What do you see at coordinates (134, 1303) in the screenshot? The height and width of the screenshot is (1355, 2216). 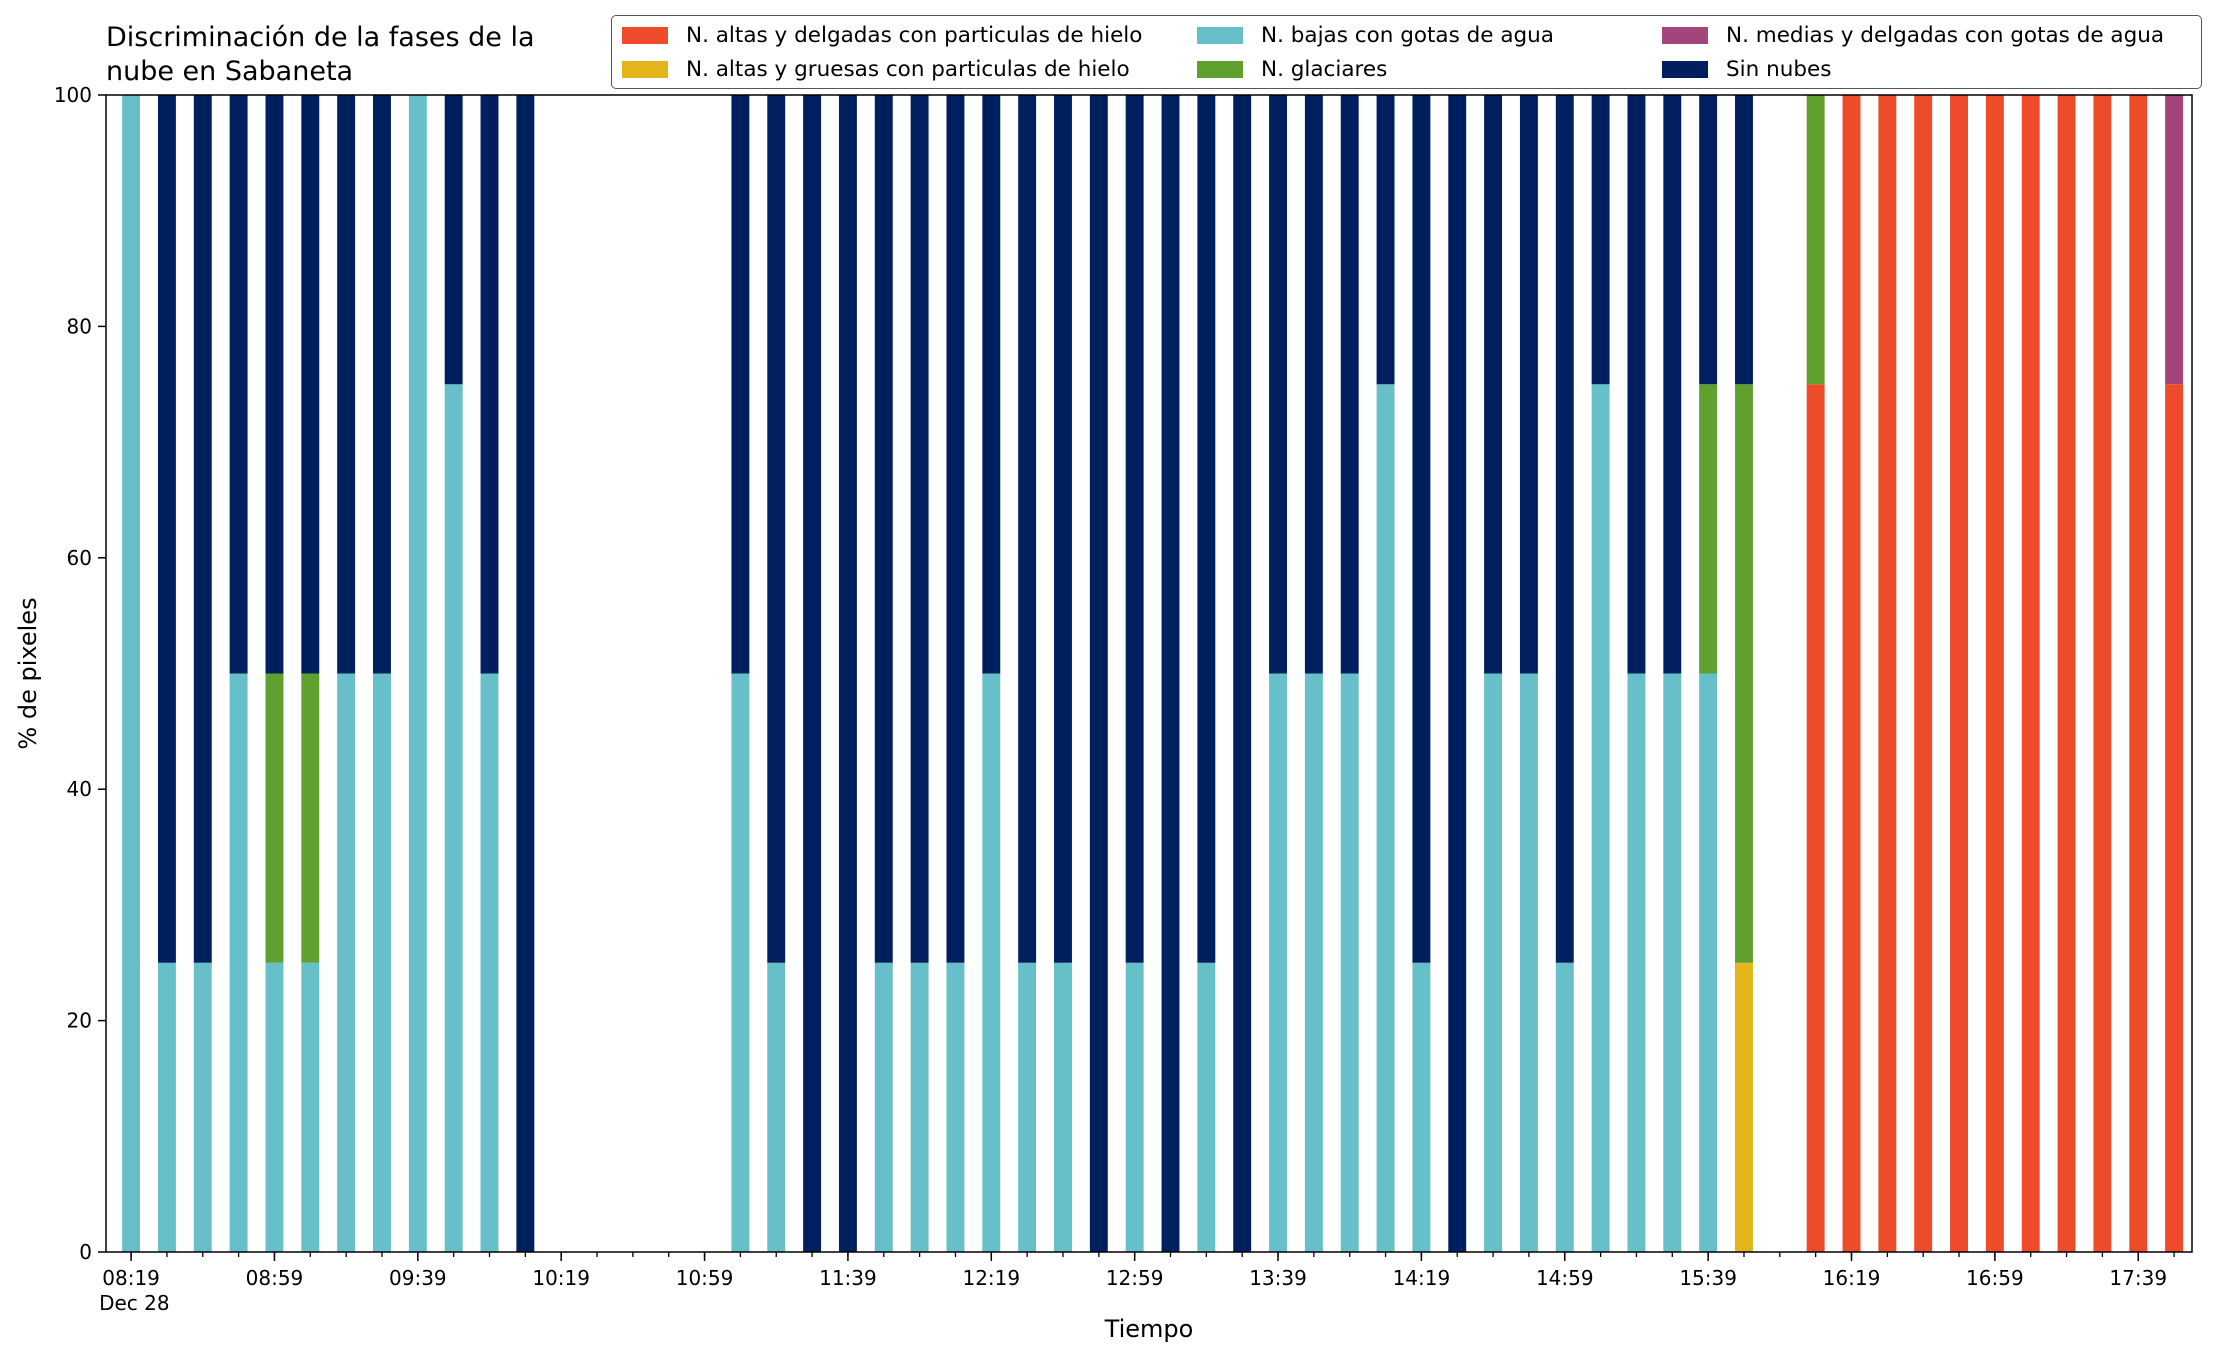 I see `x-date-label: Dec 28` at bounding box center [134, 1303].